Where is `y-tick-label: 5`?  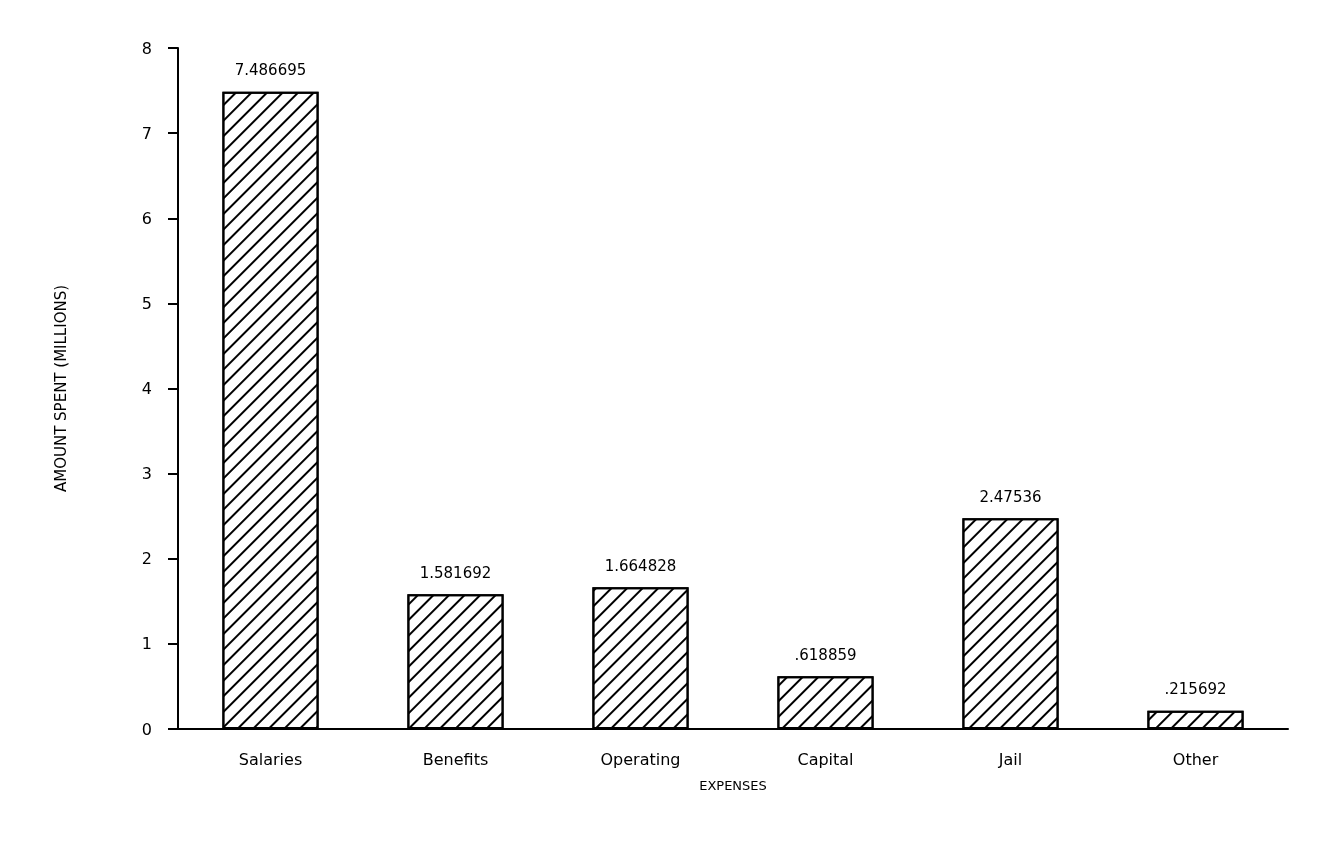 y-tick-label: 5 is located at coordinates (146, 303).